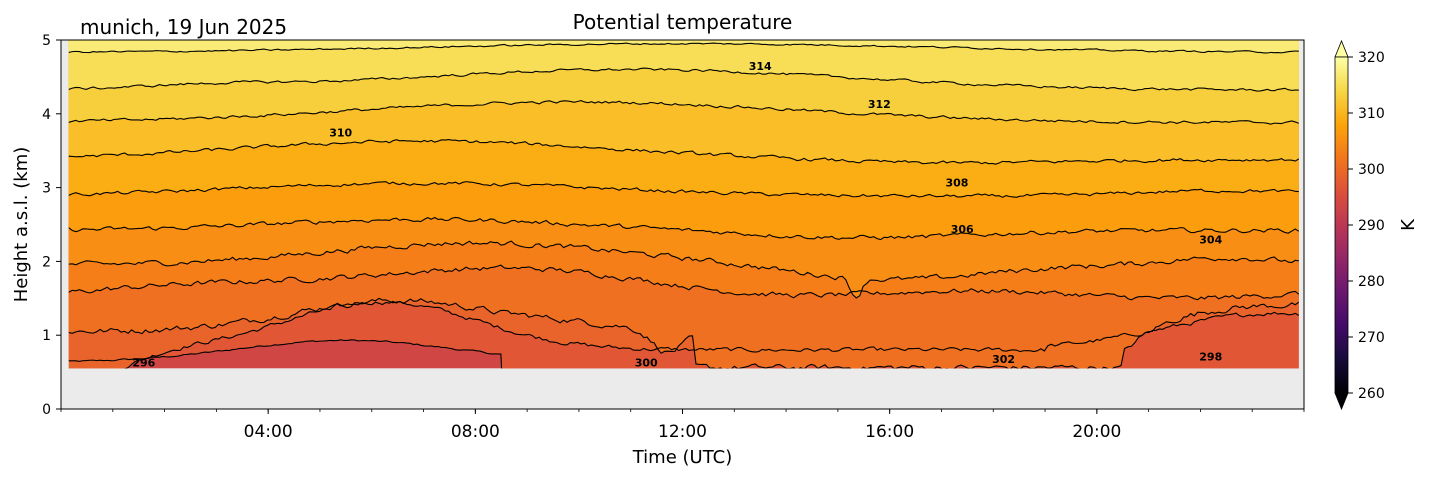 The height and width of the screenshot is (478, 1429). What do you see at coordinates (1371, 338) in the screenshot?
I see `colorbar-tick-label: 270` at bounding box center [1371, 338].